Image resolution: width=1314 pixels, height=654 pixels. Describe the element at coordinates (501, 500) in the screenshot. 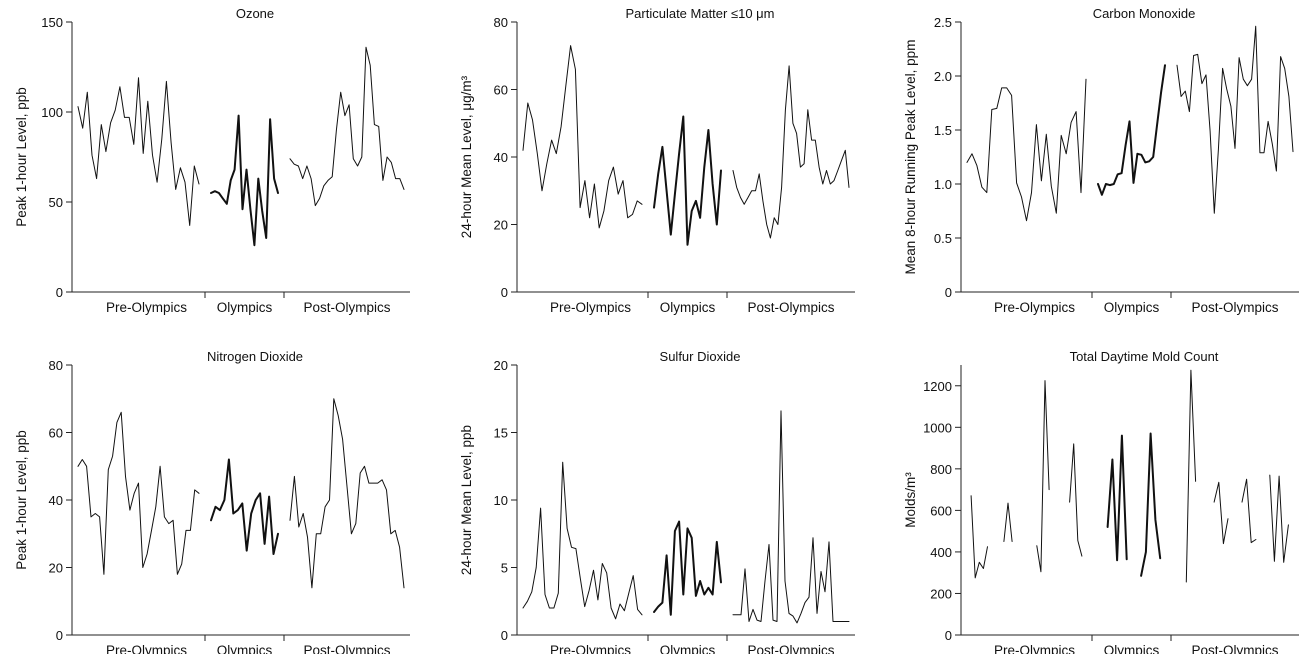

I see `y-tick-label: 10` at that location.